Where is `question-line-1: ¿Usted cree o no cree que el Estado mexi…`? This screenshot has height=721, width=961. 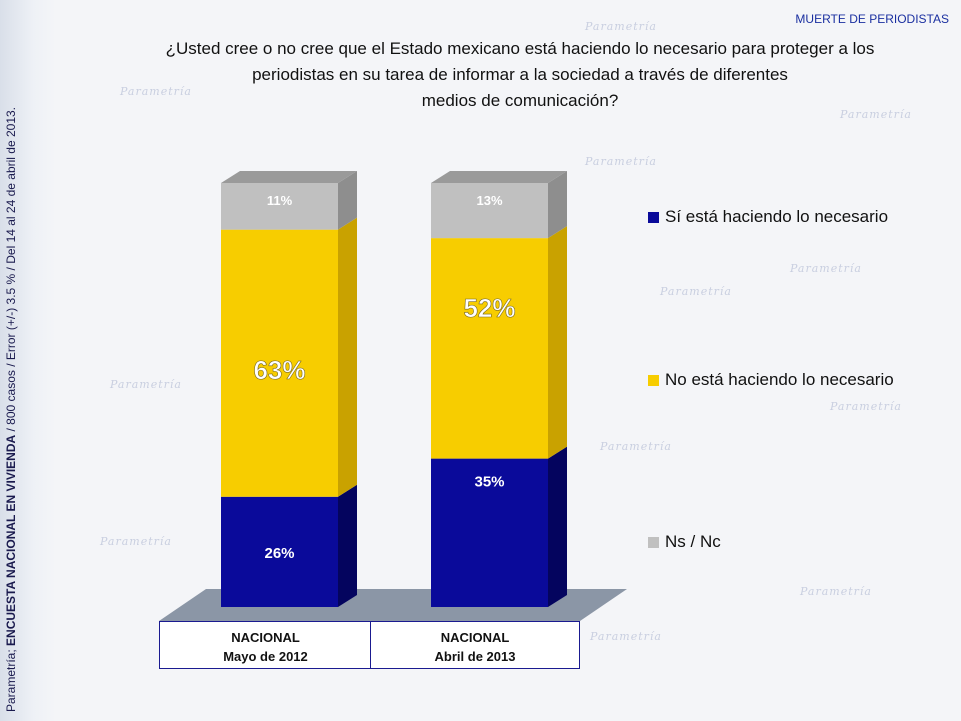
question-line-1: ¿Usted cree o no cree que el Estado mexi… is located at coordinates (520, 48).